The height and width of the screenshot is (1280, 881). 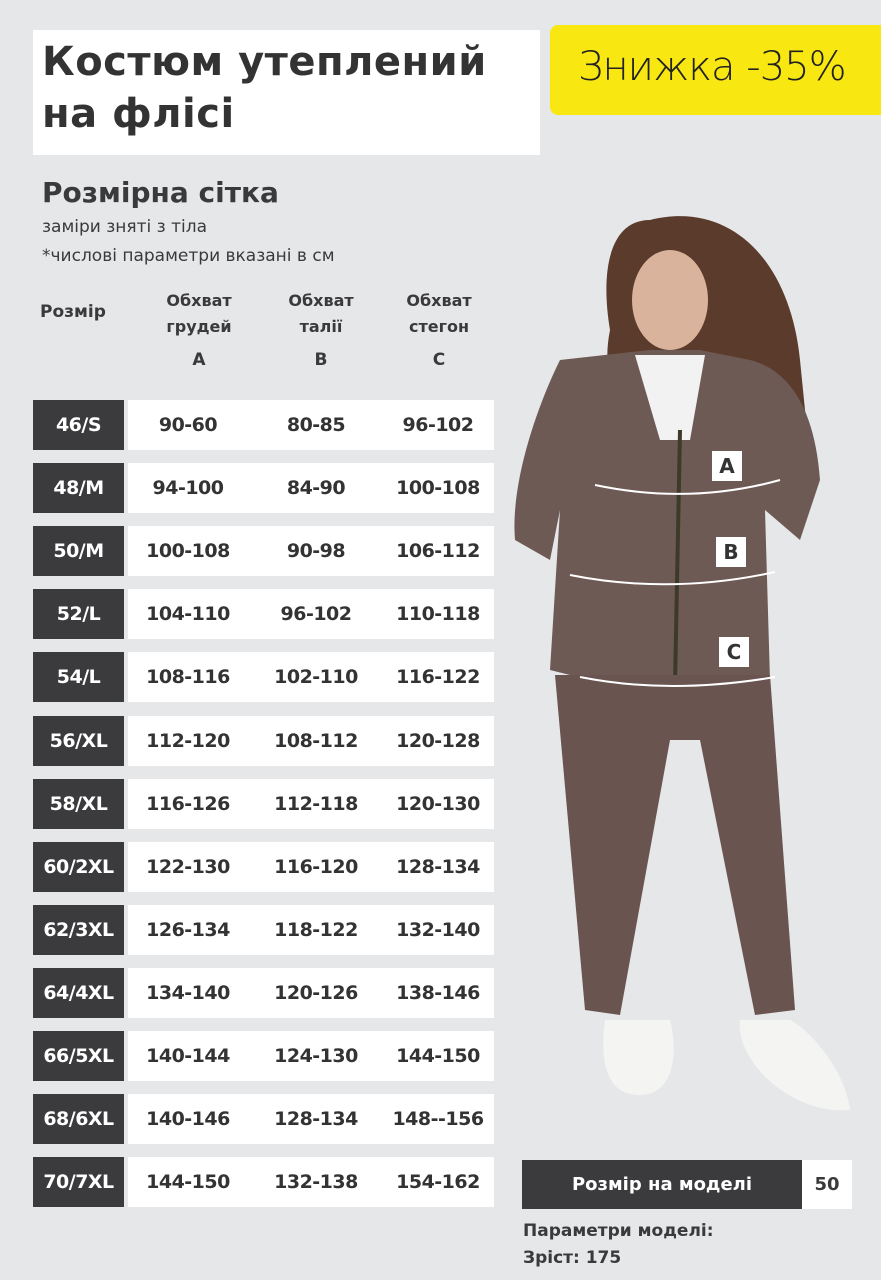 What do you see at coordinates (125, 227) in the screenshot?
I see `measurement-note: заміри зняті з тіла` at bounding box center [125, 227].